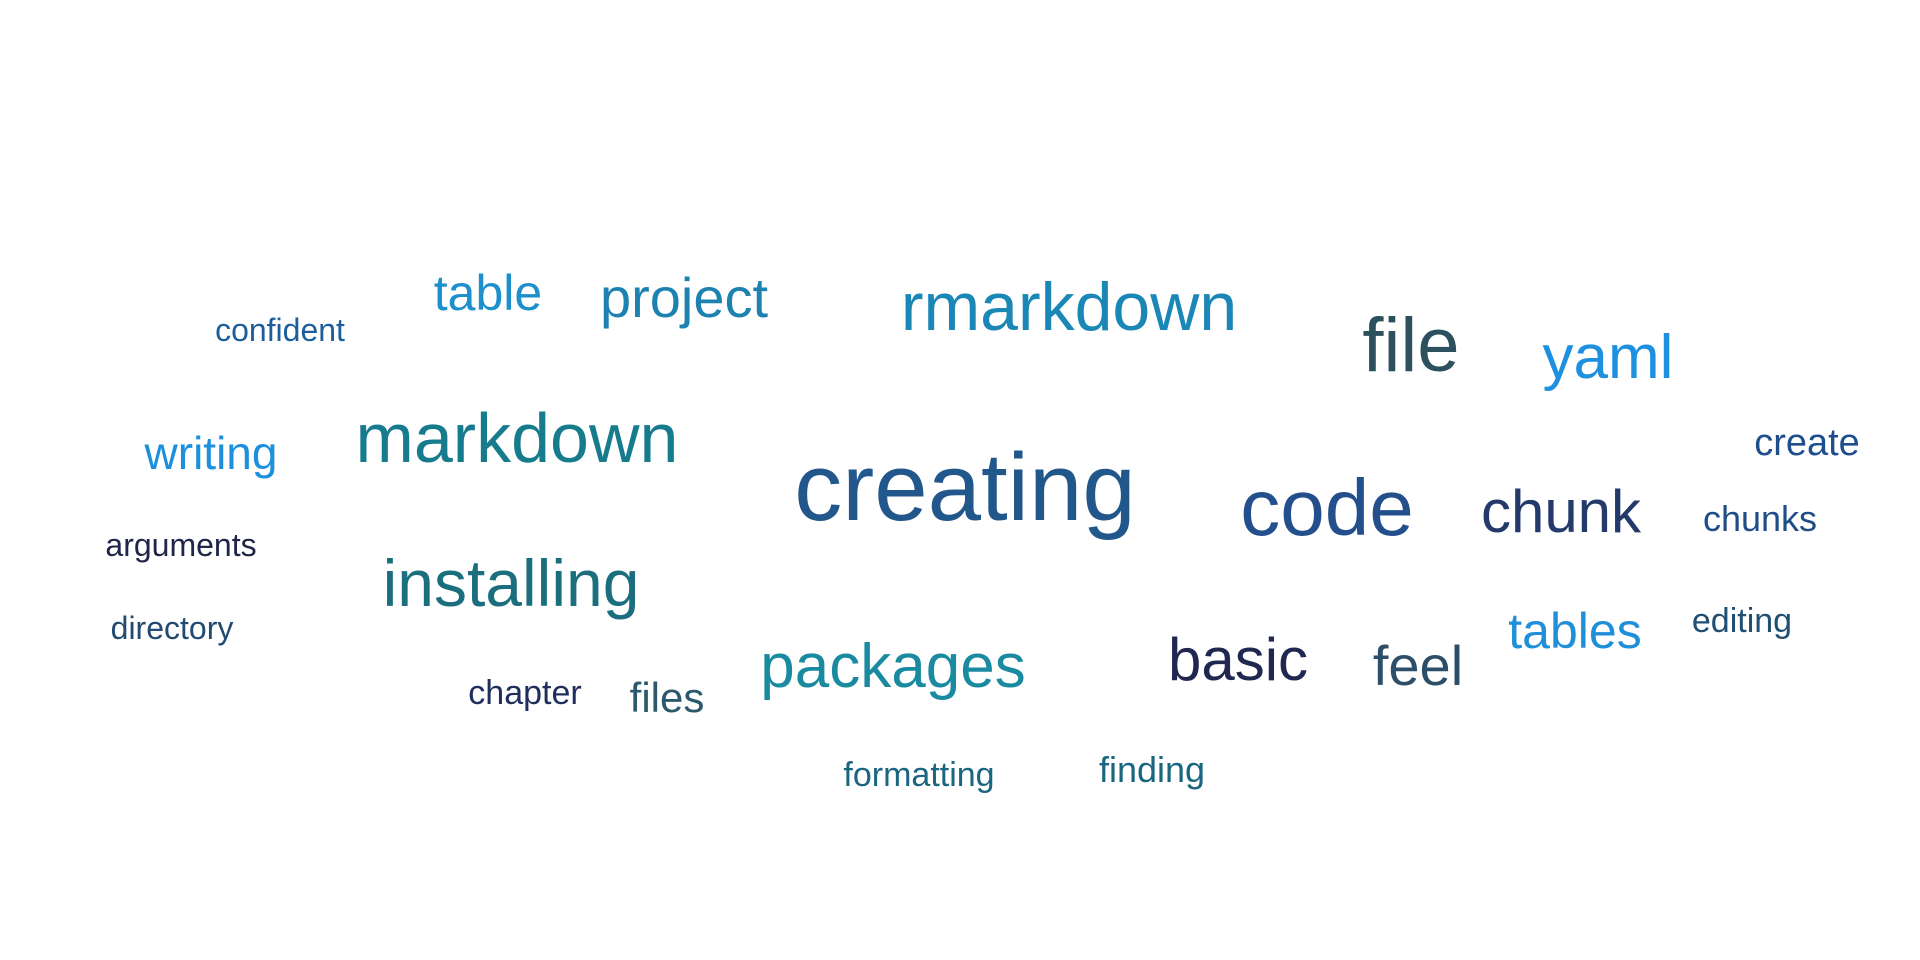  I want to click on word-file: file, so click(1411, 345).